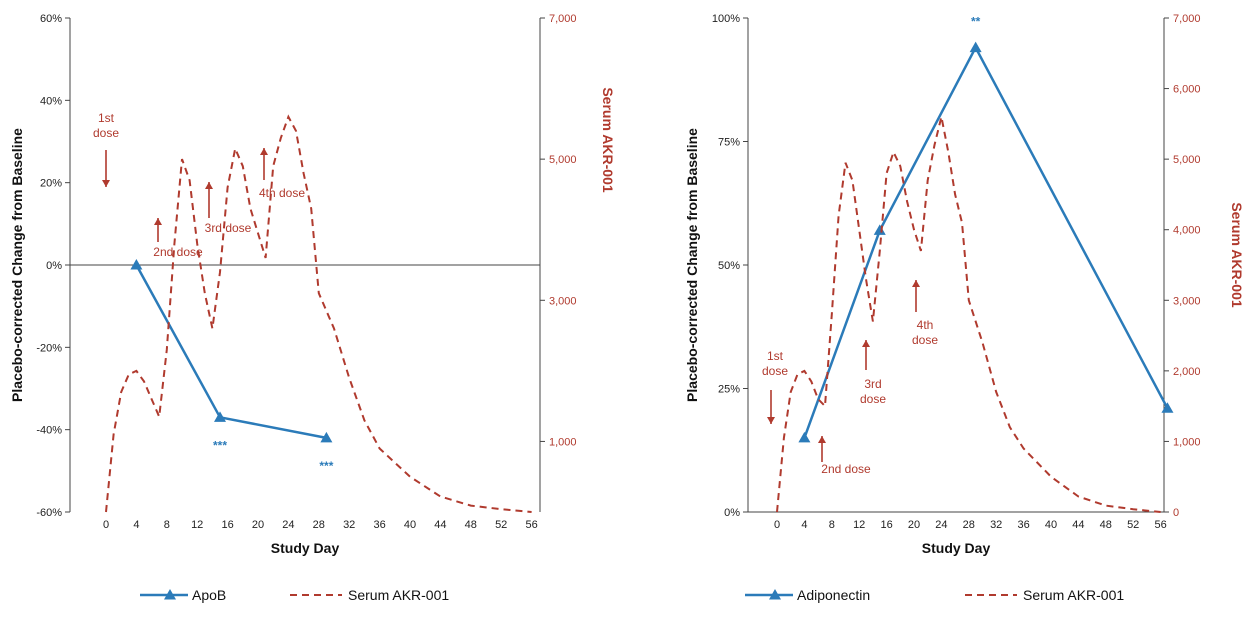 The image size is (1247, 618). I want to click on y2-tick-label: 2,000, so click(1187, 372).